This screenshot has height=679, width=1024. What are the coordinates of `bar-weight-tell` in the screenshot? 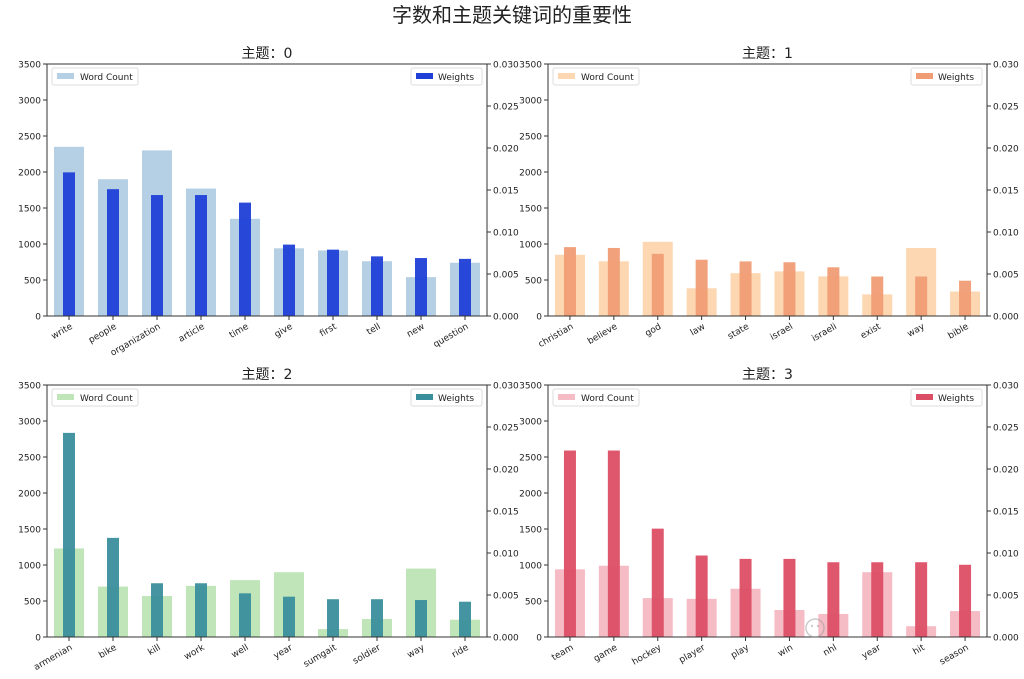 It's located at (377, 286).